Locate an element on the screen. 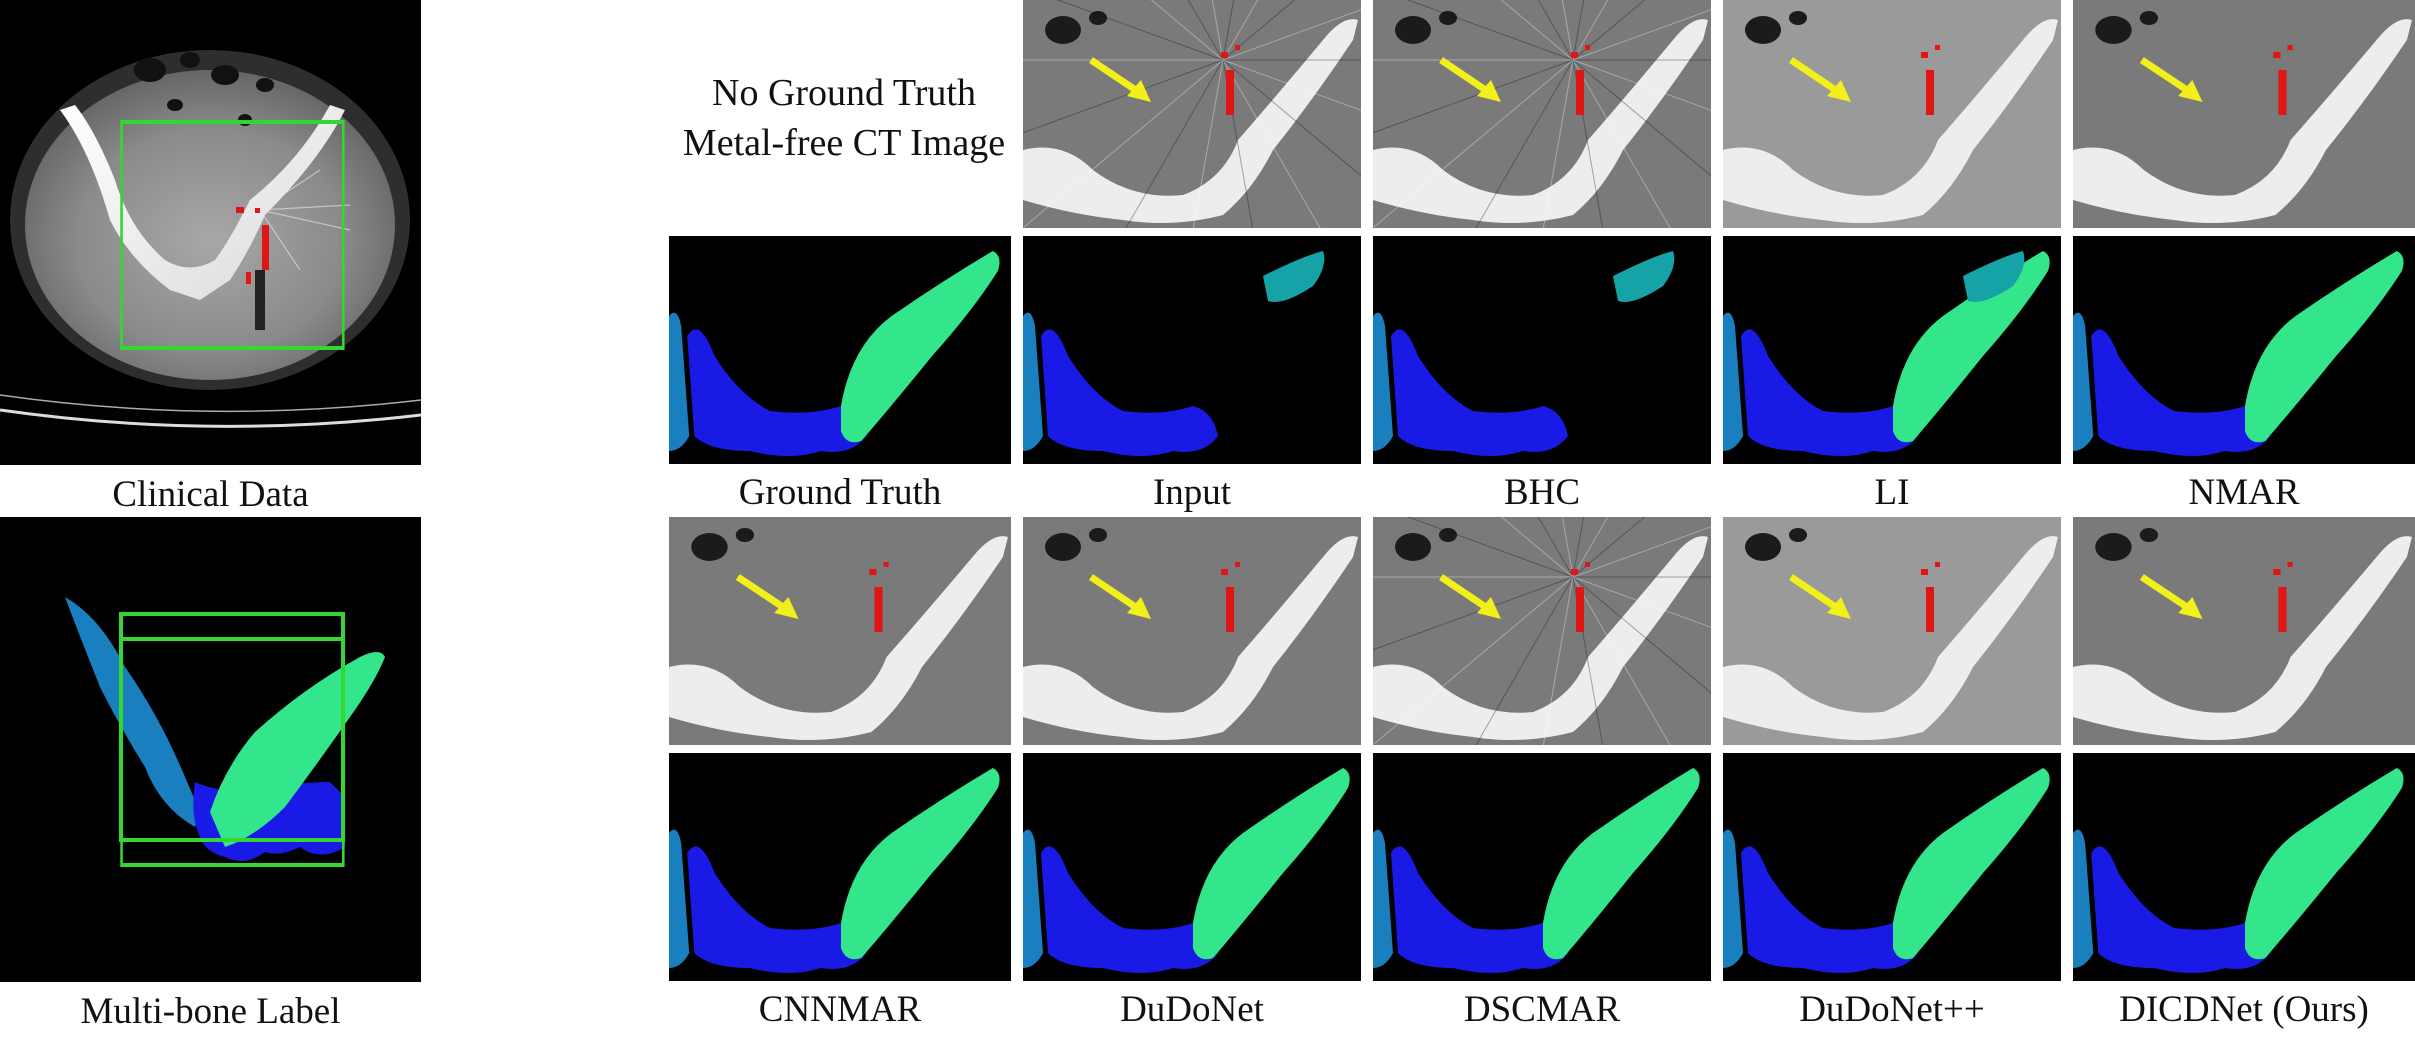 The width and height of the screenshot is (2415, 1039). ct-ground-truth is located at coordinates (840, 631).